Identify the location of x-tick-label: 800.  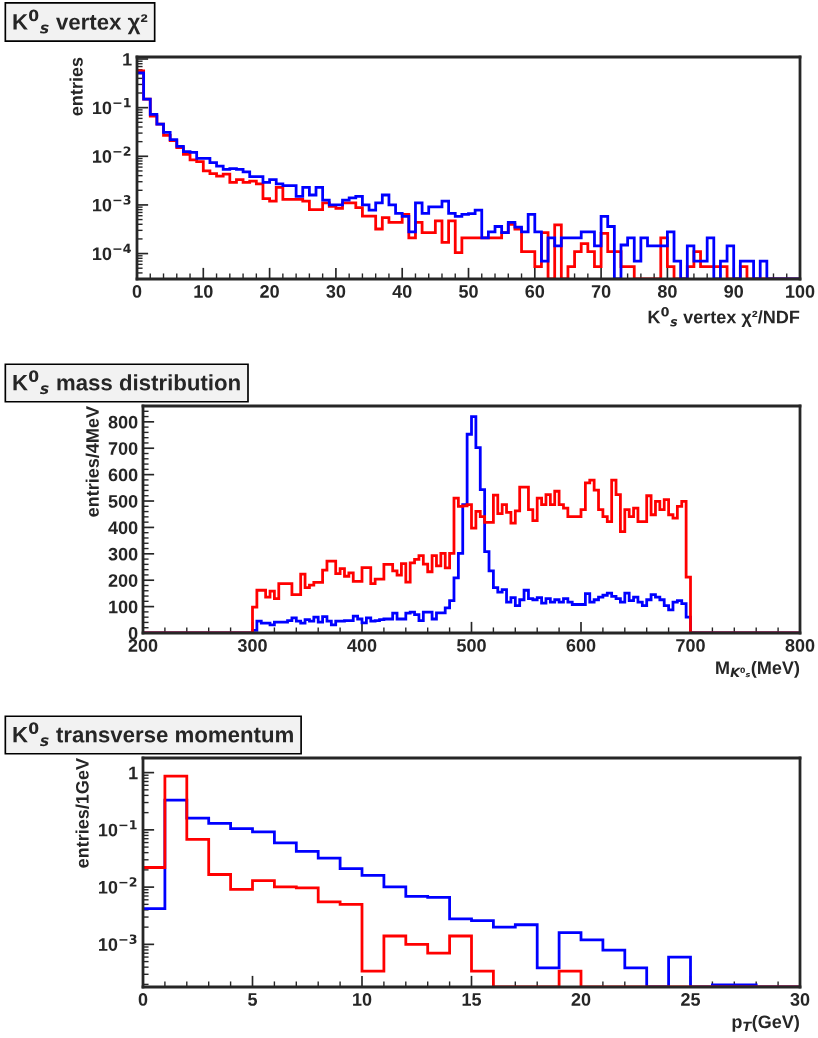
(800, 645).